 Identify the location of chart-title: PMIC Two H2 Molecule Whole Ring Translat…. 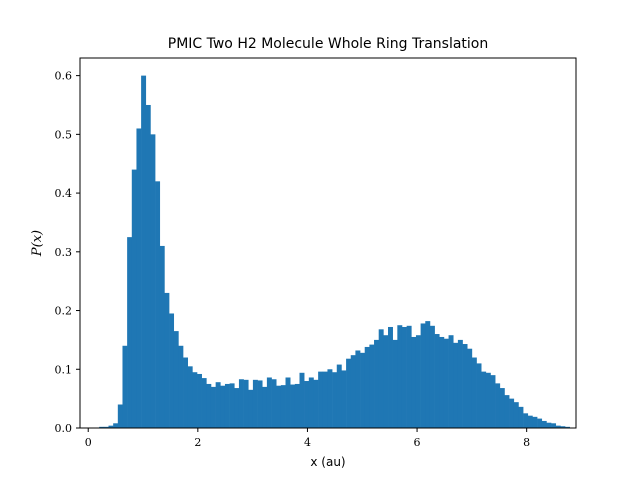
(328, 44).